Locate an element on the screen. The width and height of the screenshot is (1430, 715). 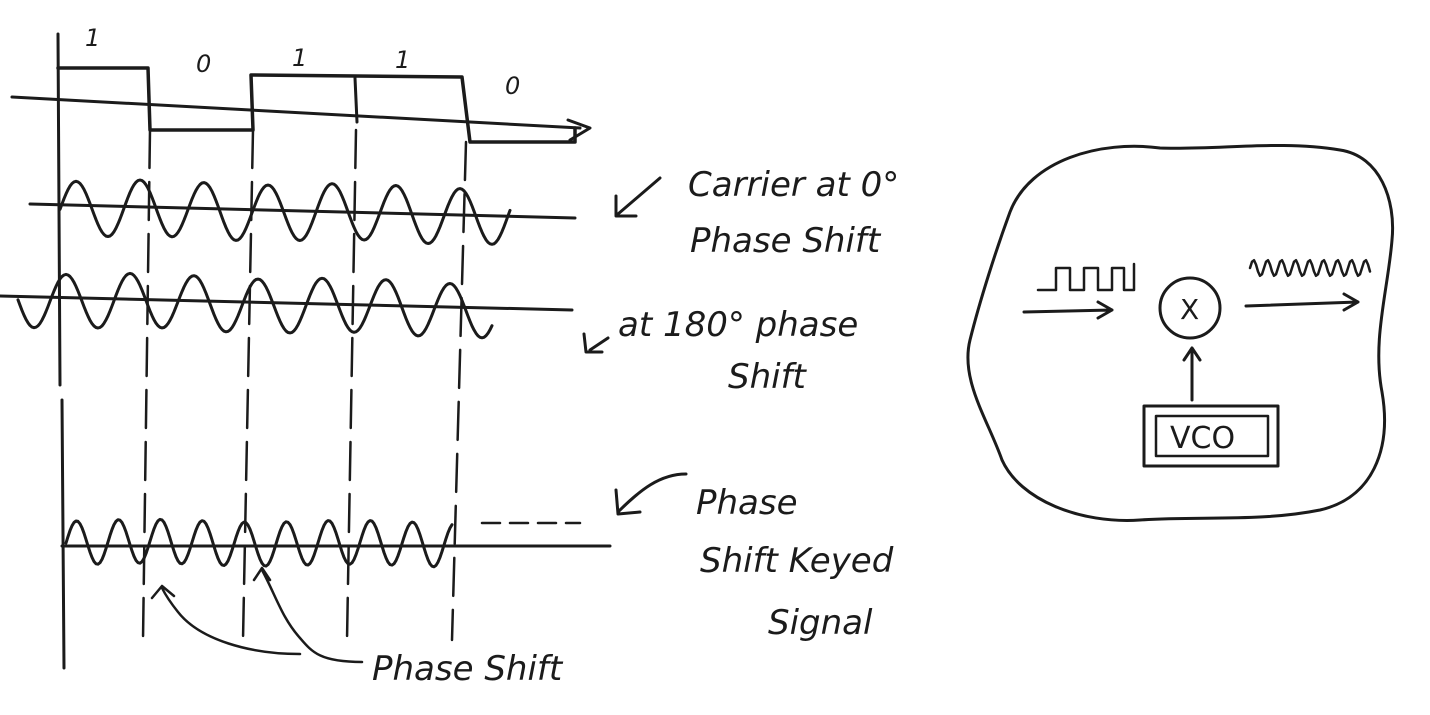
bit-label-3: 1 is located at coordinates (299, 58).